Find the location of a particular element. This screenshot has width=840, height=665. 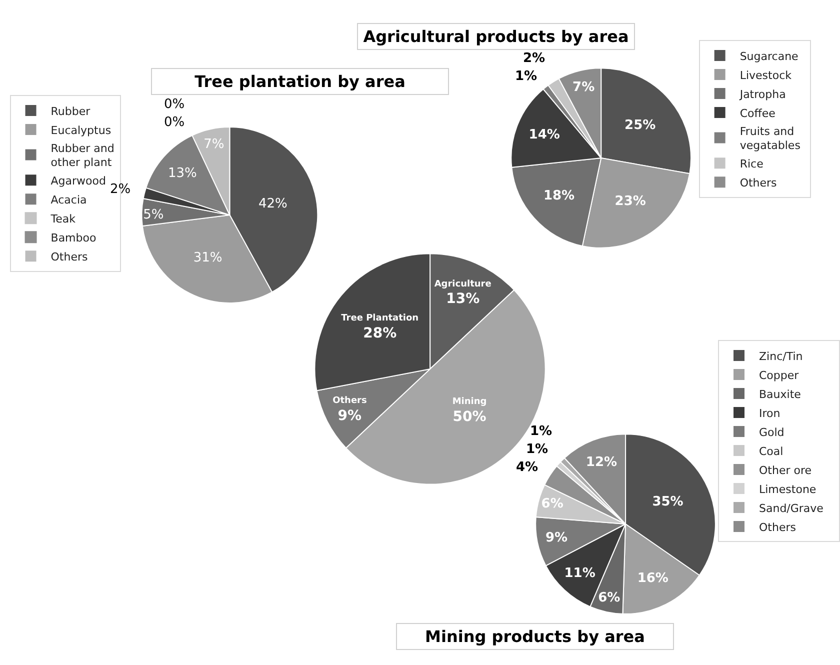

legend-label: Sugarcane is located at coordinates (771, 56).